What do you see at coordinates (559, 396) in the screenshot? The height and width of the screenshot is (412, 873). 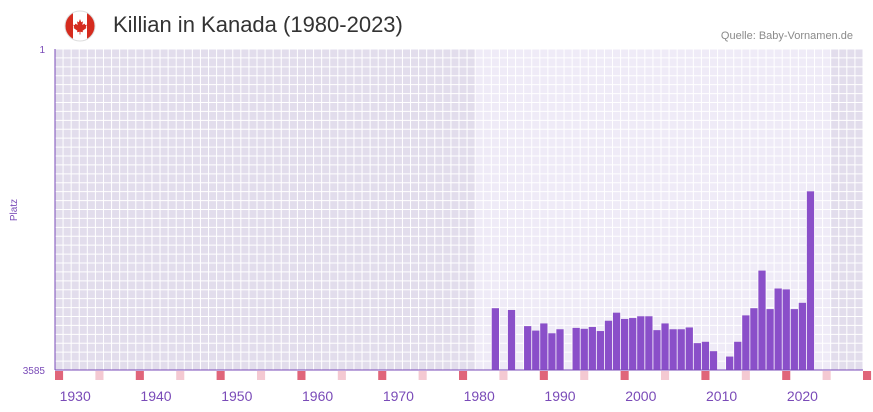 I see `x-tick-label: 1990` at bounding box center [559, 396].